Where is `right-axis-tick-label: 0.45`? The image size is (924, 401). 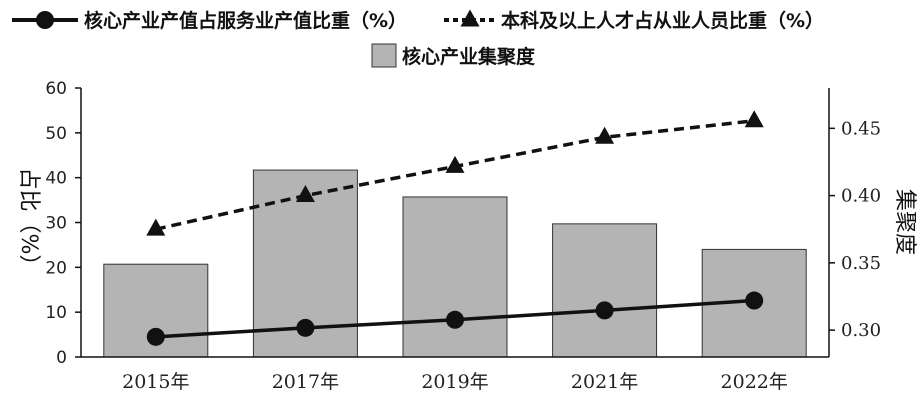
right-axis-tick-label: 0.45 is located at coordinates (861, 128).